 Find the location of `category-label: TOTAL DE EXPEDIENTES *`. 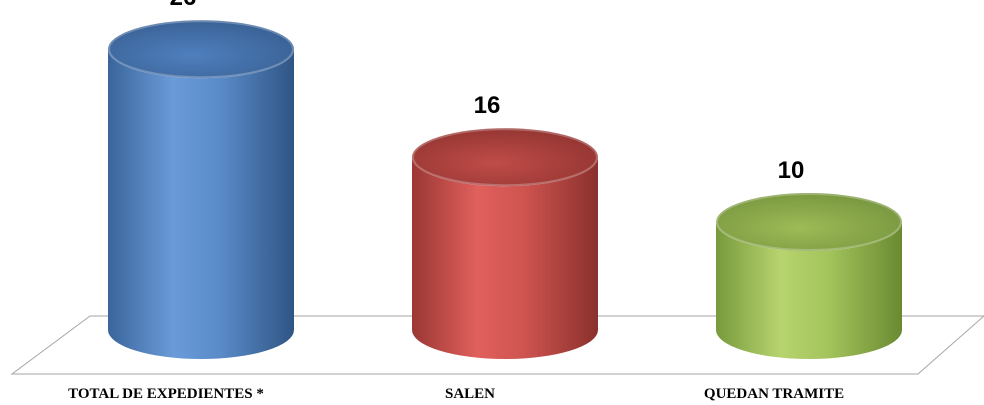

category-label: TOTAL DE EXPEDIENTES * is located at coordinates (166, 394).